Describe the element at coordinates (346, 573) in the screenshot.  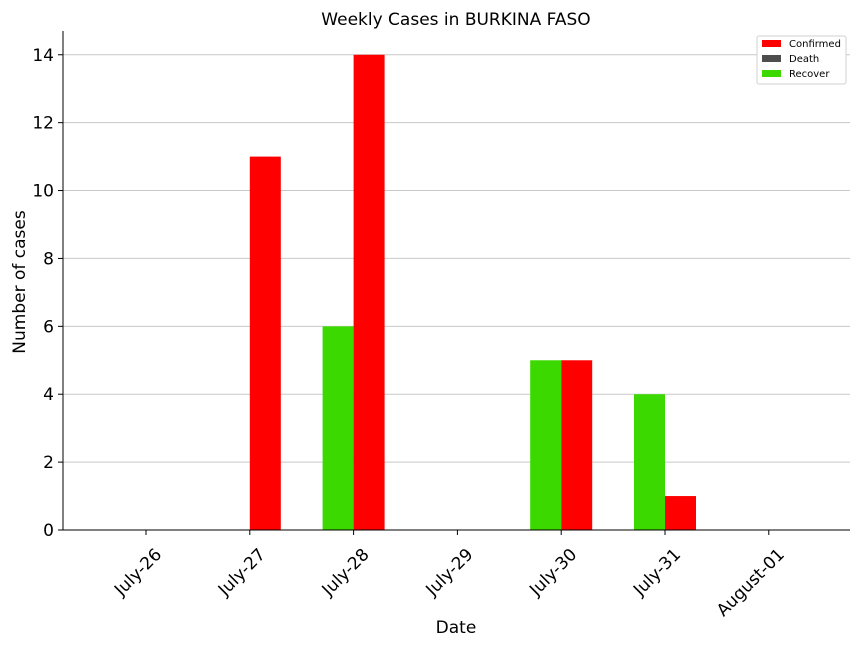
I see `x-tick-label: July-28` at that location.